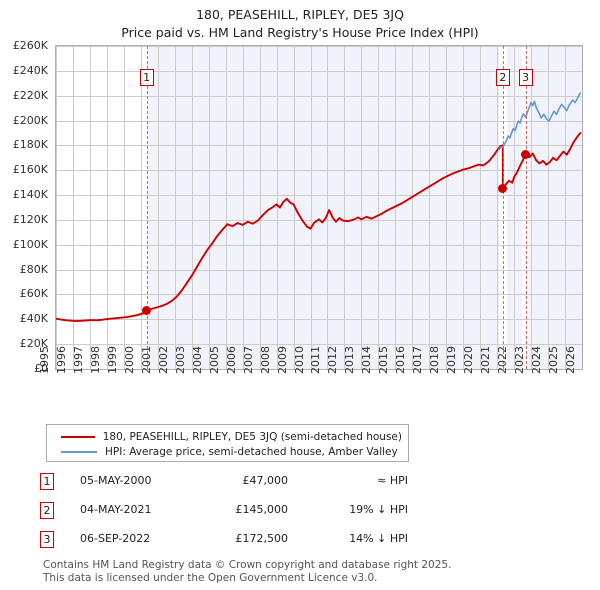  What do you see at coordinates (95, 360) in the screenshot?
I see `x-axis-tick-label: 1998` at bounding box center [95, 360].